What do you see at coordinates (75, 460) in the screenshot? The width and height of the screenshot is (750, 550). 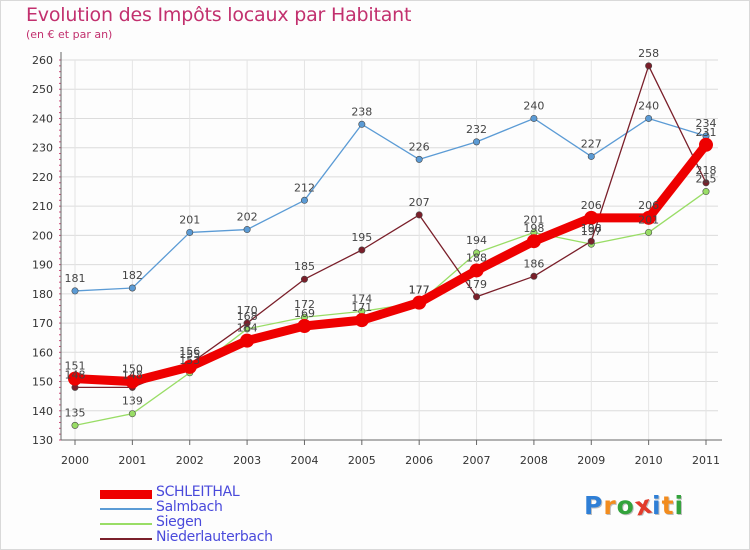 I see `x-tick-label-2000: 2000` at bounding box center [75, 460].